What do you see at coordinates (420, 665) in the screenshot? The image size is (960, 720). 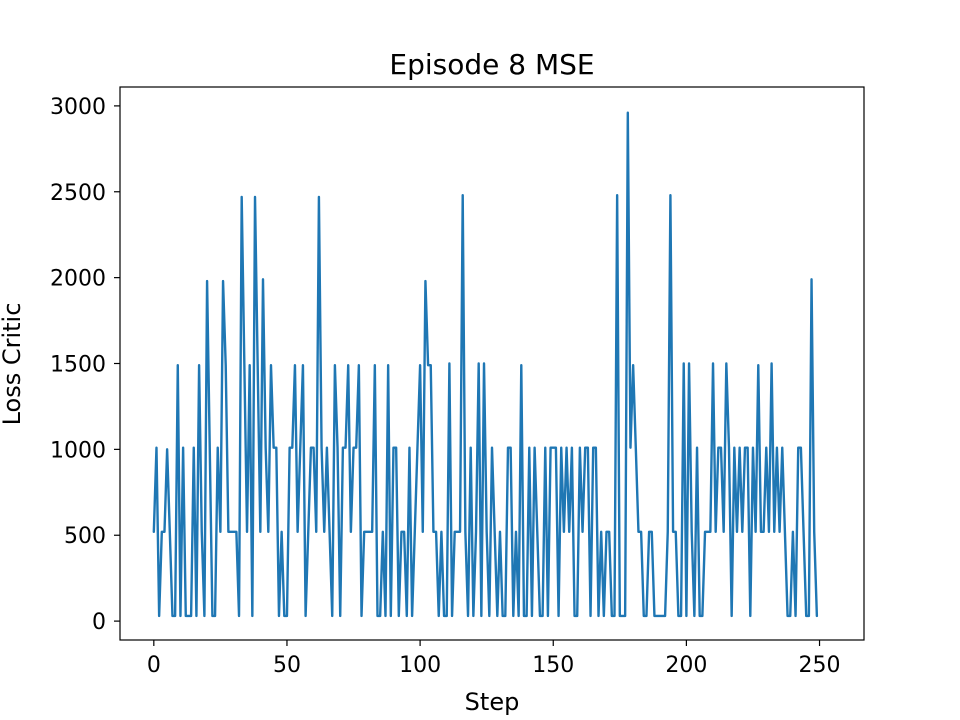 I see `x-tick-label: 100` at bounding box center [420, 665].